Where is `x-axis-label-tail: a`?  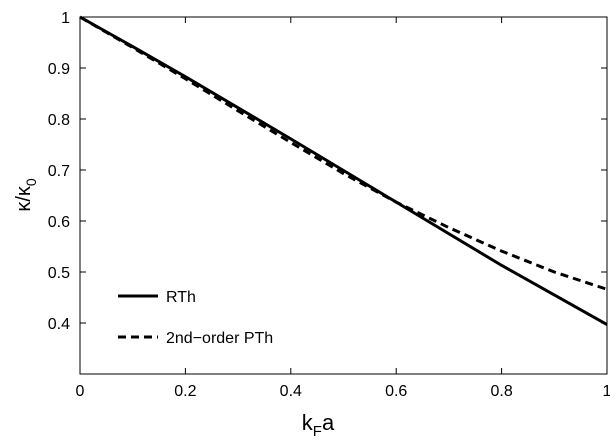
x-axis-label-tail: a is located at coordinates (328, 422).